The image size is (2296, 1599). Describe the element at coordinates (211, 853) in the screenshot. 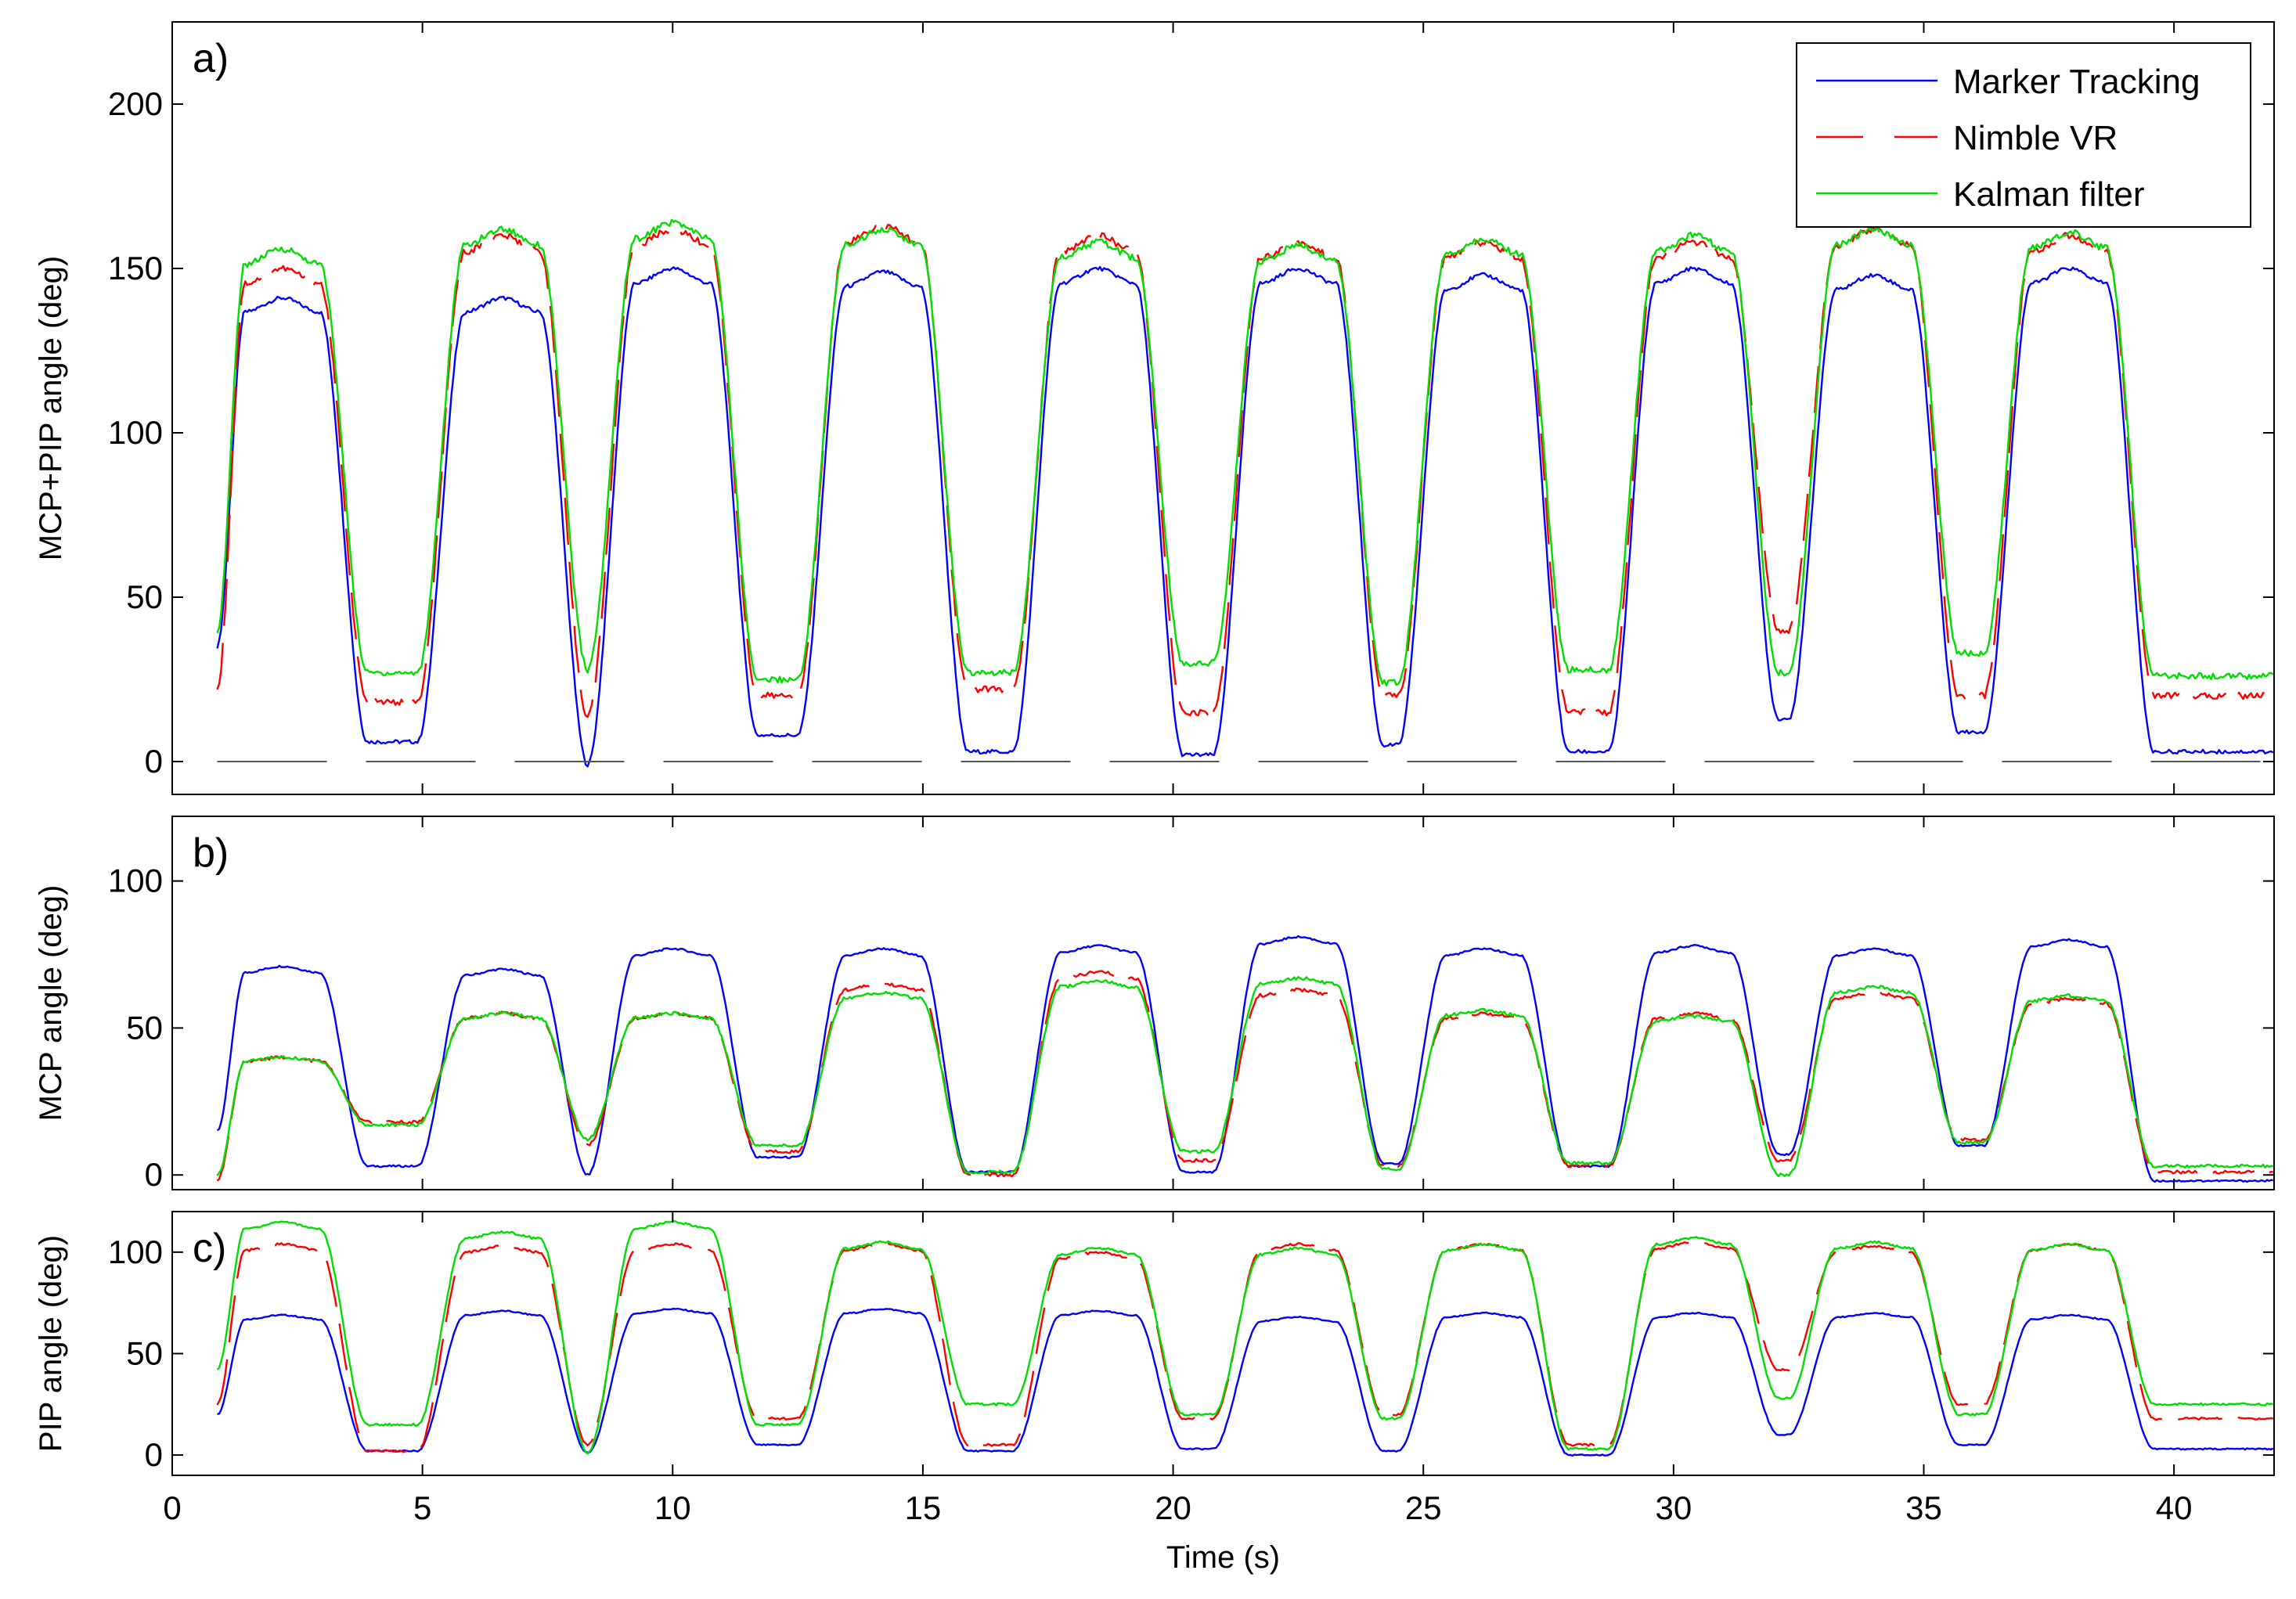

I see `panel-tag: b)` at that location.